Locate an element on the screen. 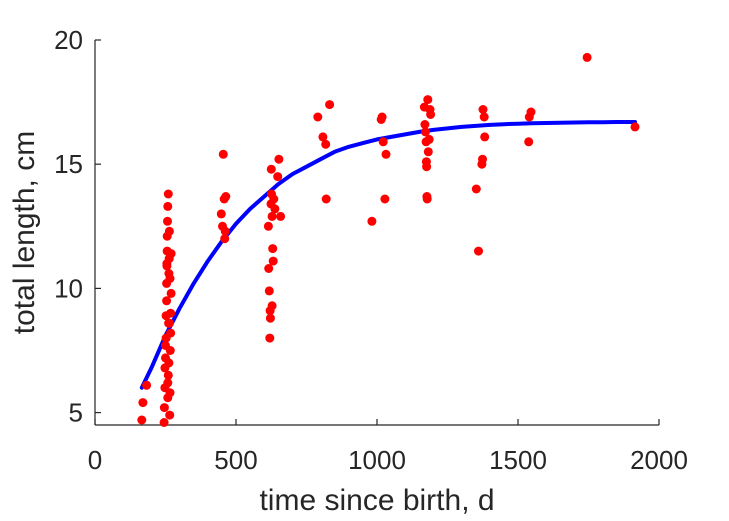 This screenshot has height=521, width=729. y-axis-label: total length, cm is located at coordinates (24, 232).